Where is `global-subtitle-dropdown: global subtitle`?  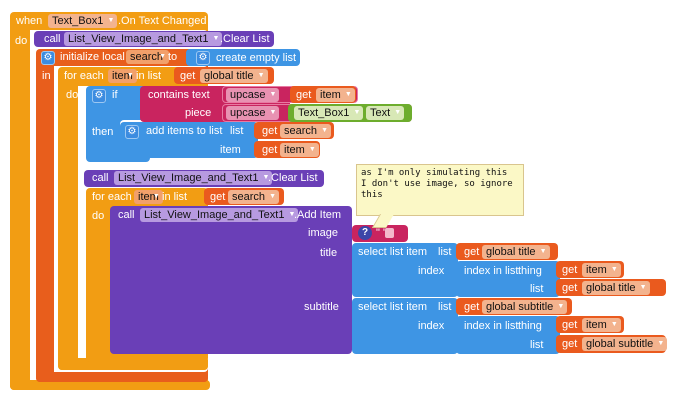 global-subtitle-dropdown: global subtitle is located at coordinates (525, 307).